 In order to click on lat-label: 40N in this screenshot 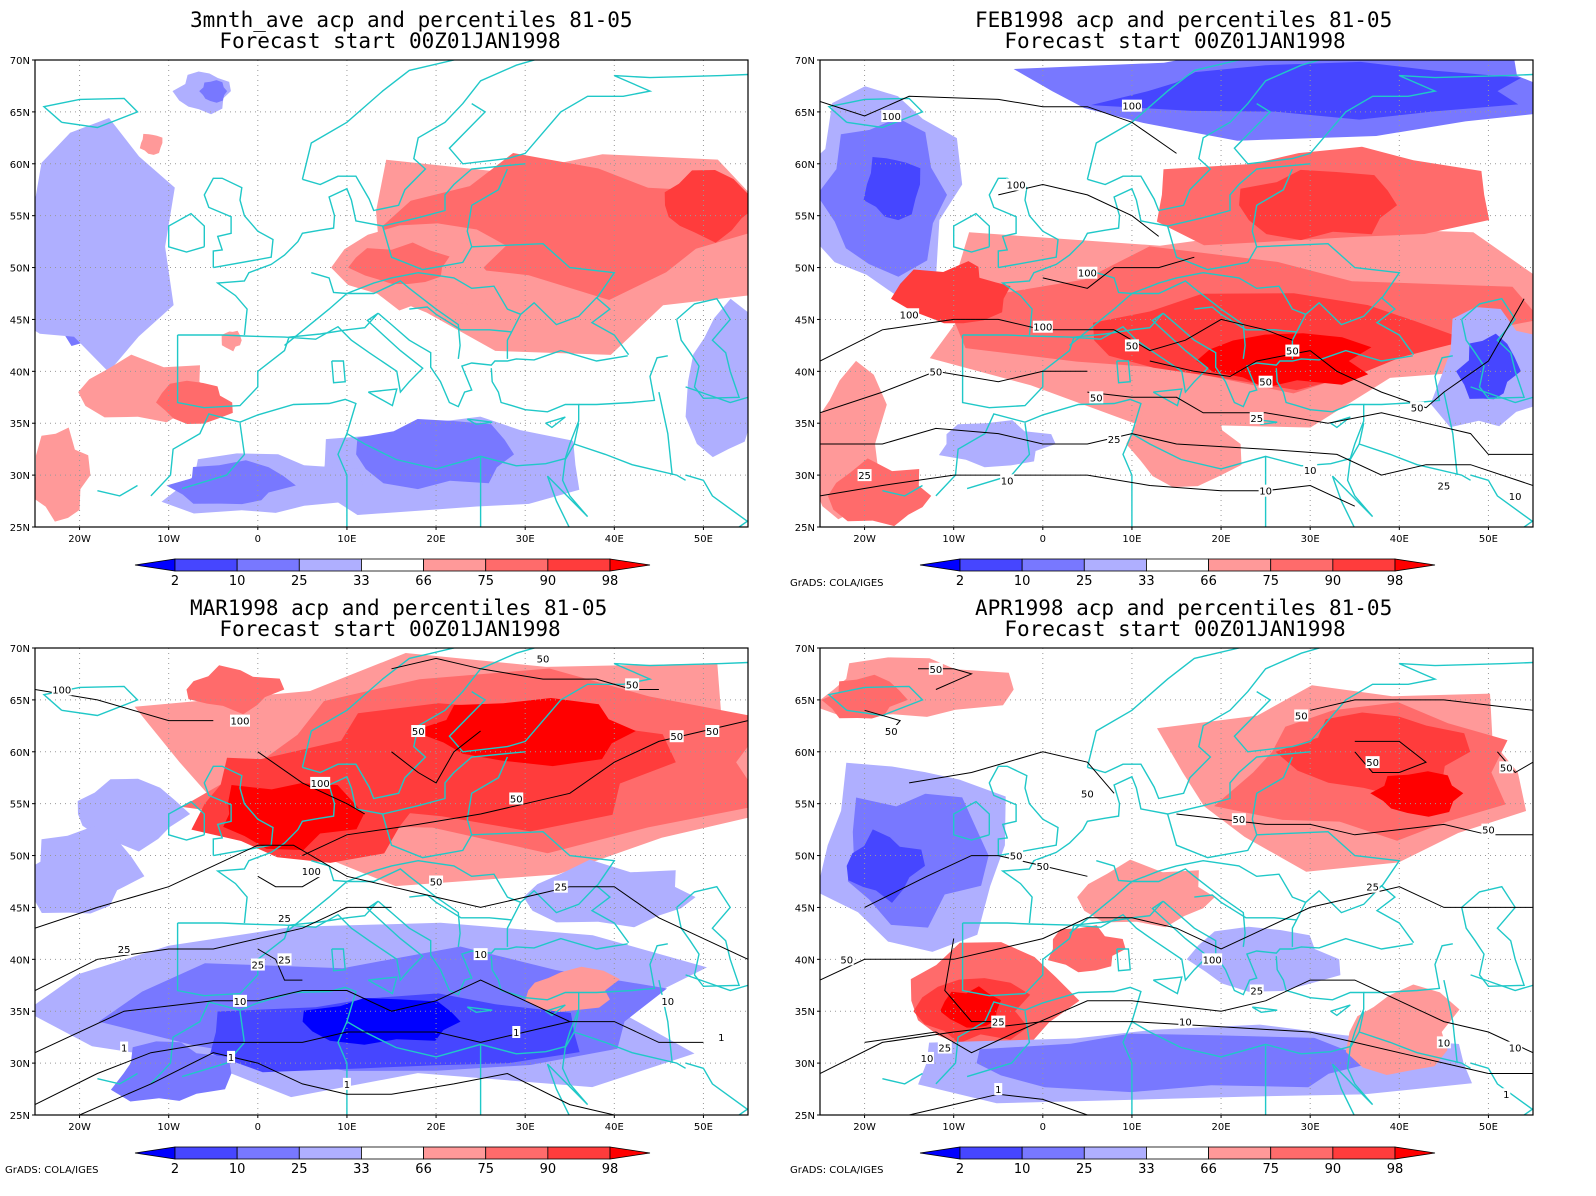, I will do `click(805, 372)`.